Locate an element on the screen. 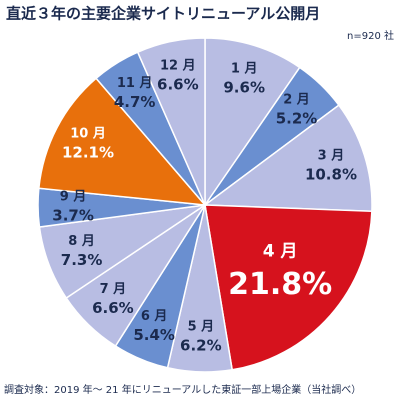 The height and width of the screenshot is (401, 400). chart-title: 直近３年の主要企業サイトリニューアル公開月 is located at coordinates (163, 14).